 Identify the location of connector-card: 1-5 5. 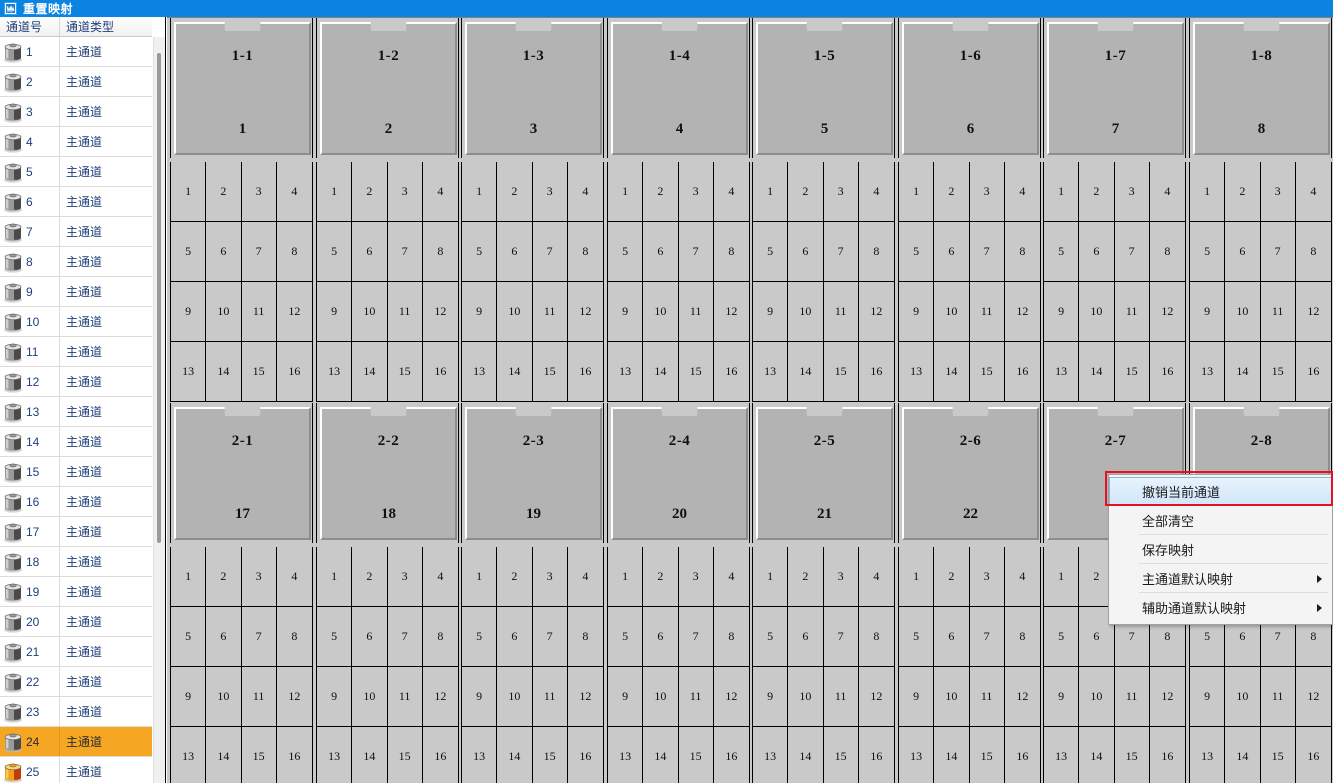
(823, 88).